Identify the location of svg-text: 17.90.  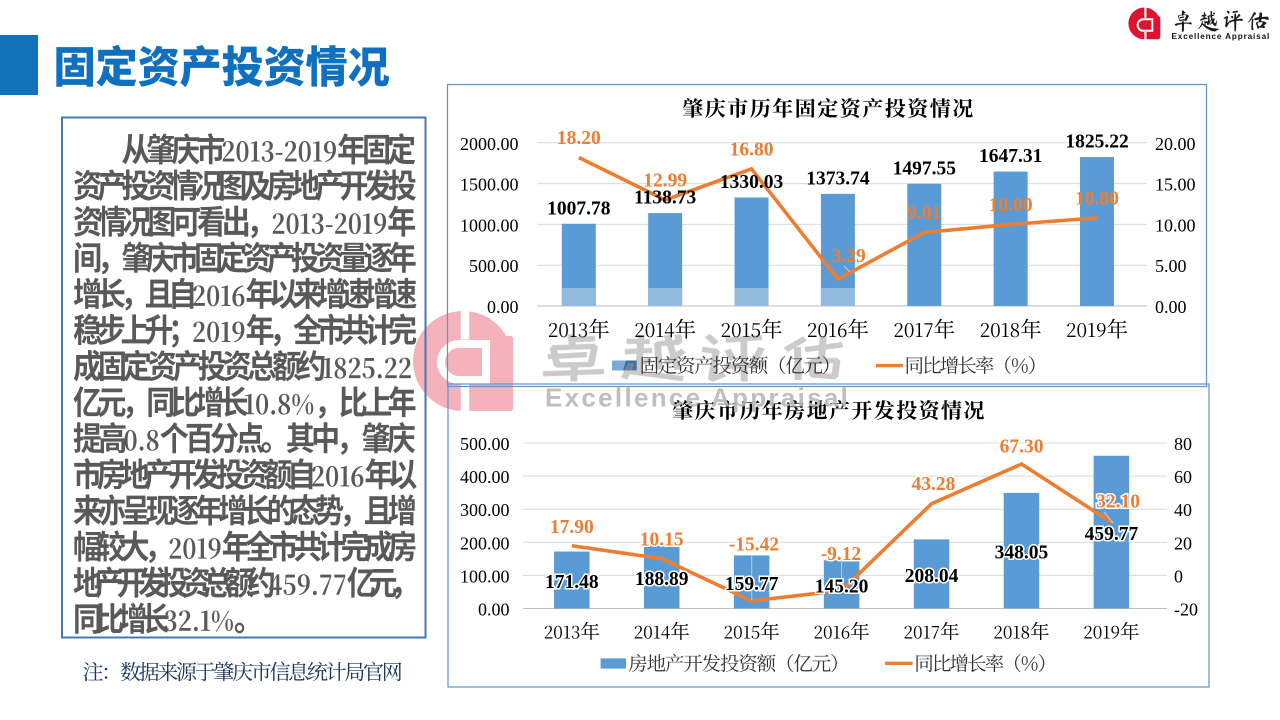
(572, 527).